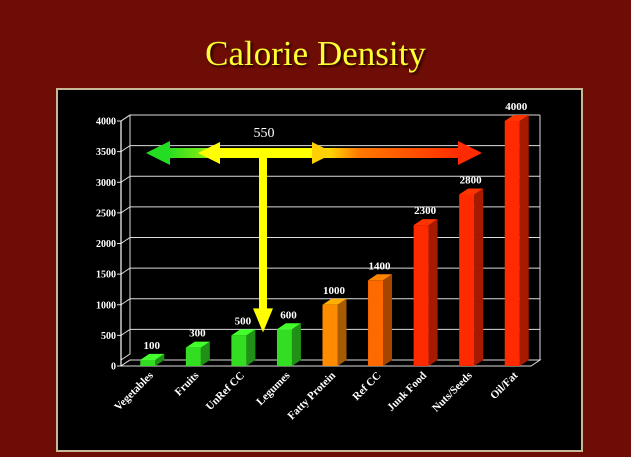  I want to click on x-tick-label: Oil/Fat, so click(504, 385).